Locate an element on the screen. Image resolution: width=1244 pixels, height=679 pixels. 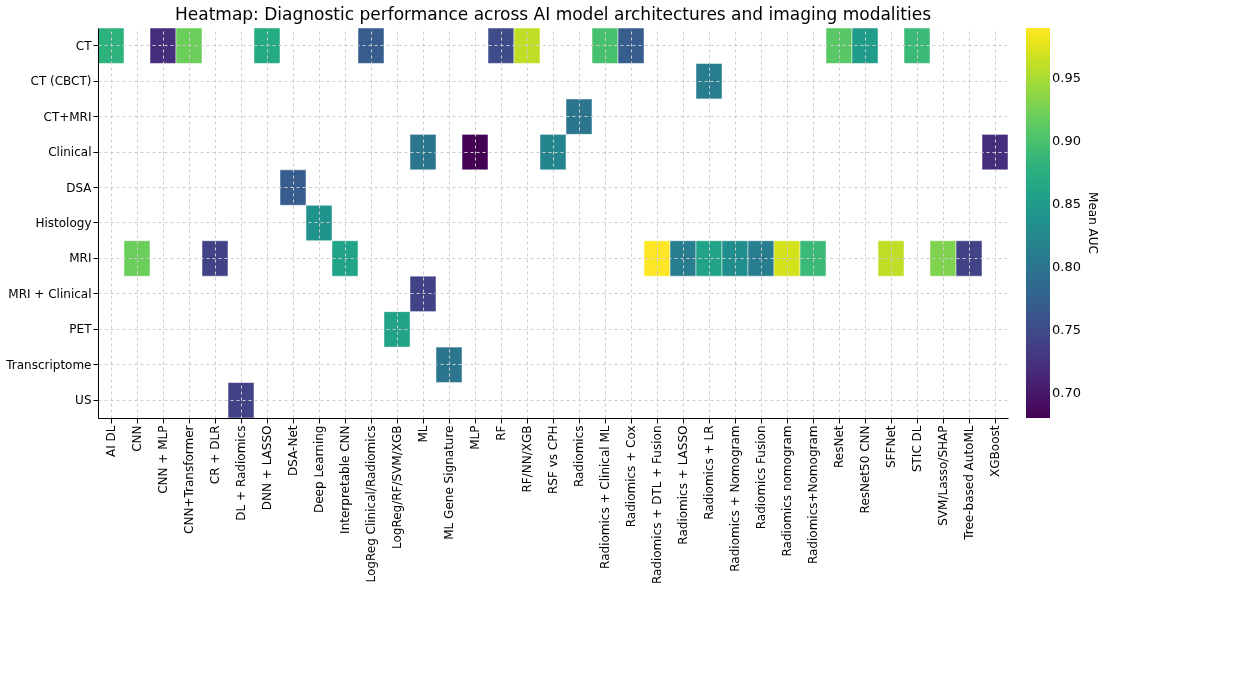
x-tick-label: ResNet is located at coordinates (839, 446).